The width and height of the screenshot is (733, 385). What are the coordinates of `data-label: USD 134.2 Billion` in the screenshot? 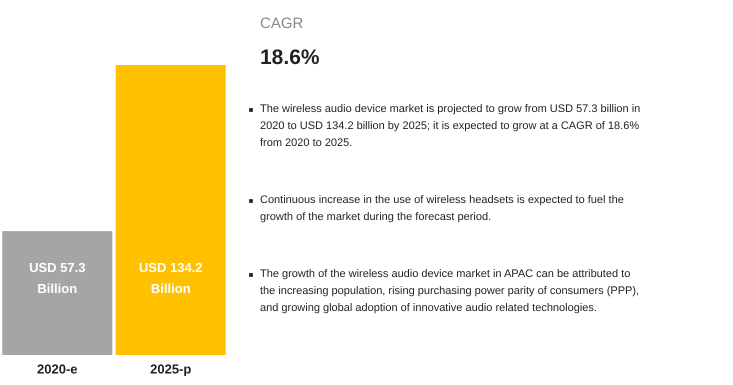 It's located at (170, 278).